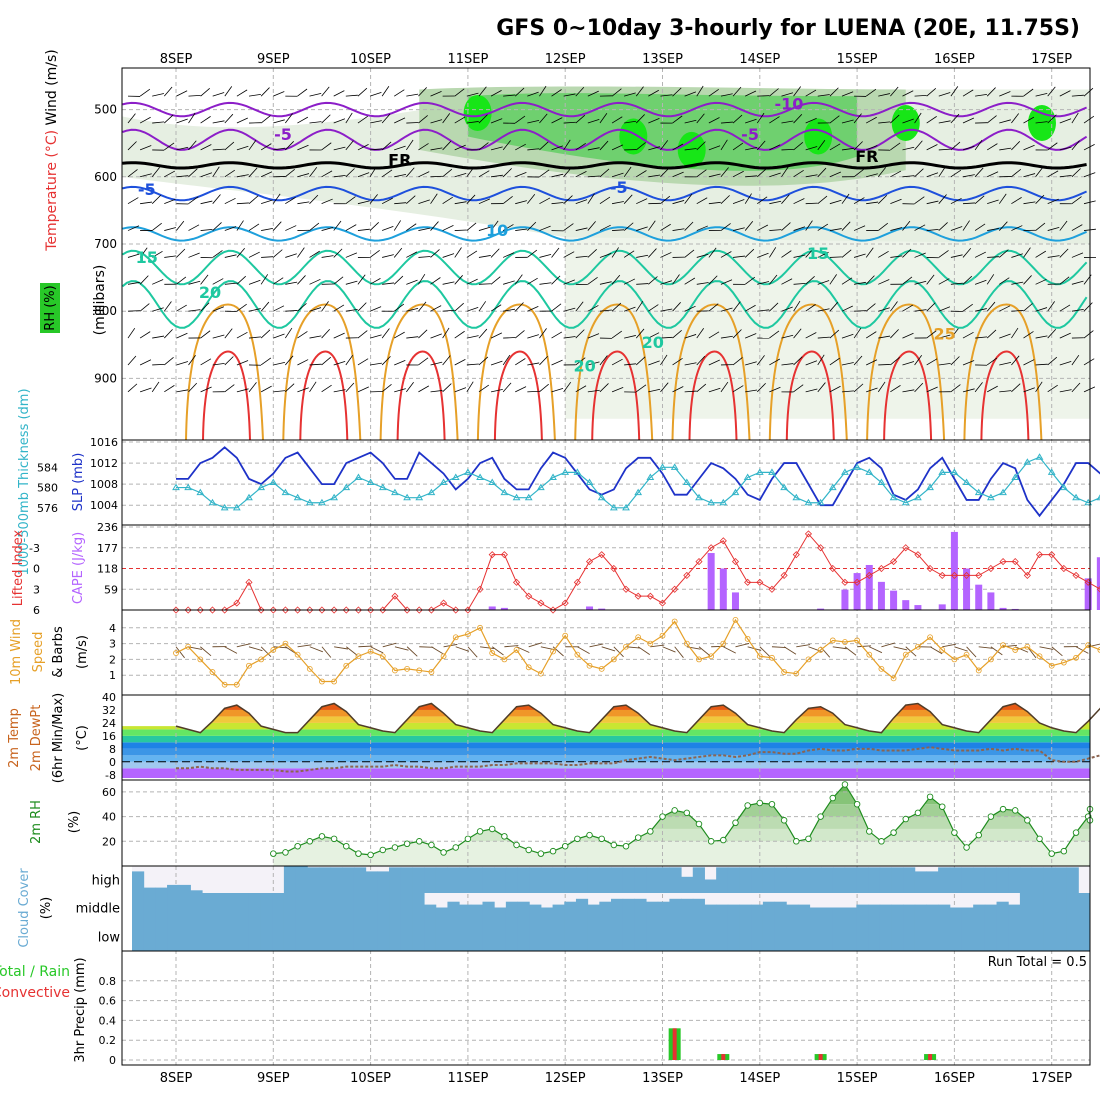  What do you see at coordinates (606, 737) in the screenshot?
I see `temp-bands` at bounding box center [606, 737].